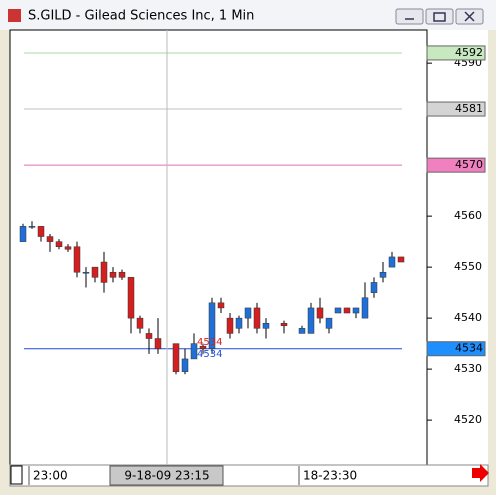 The width and height of the screenshot is (496, 499). What do you see at coordinates (469, 52) in the screenshot?
I see `price-badge-label: 4592` at bounding box center [469, 52].